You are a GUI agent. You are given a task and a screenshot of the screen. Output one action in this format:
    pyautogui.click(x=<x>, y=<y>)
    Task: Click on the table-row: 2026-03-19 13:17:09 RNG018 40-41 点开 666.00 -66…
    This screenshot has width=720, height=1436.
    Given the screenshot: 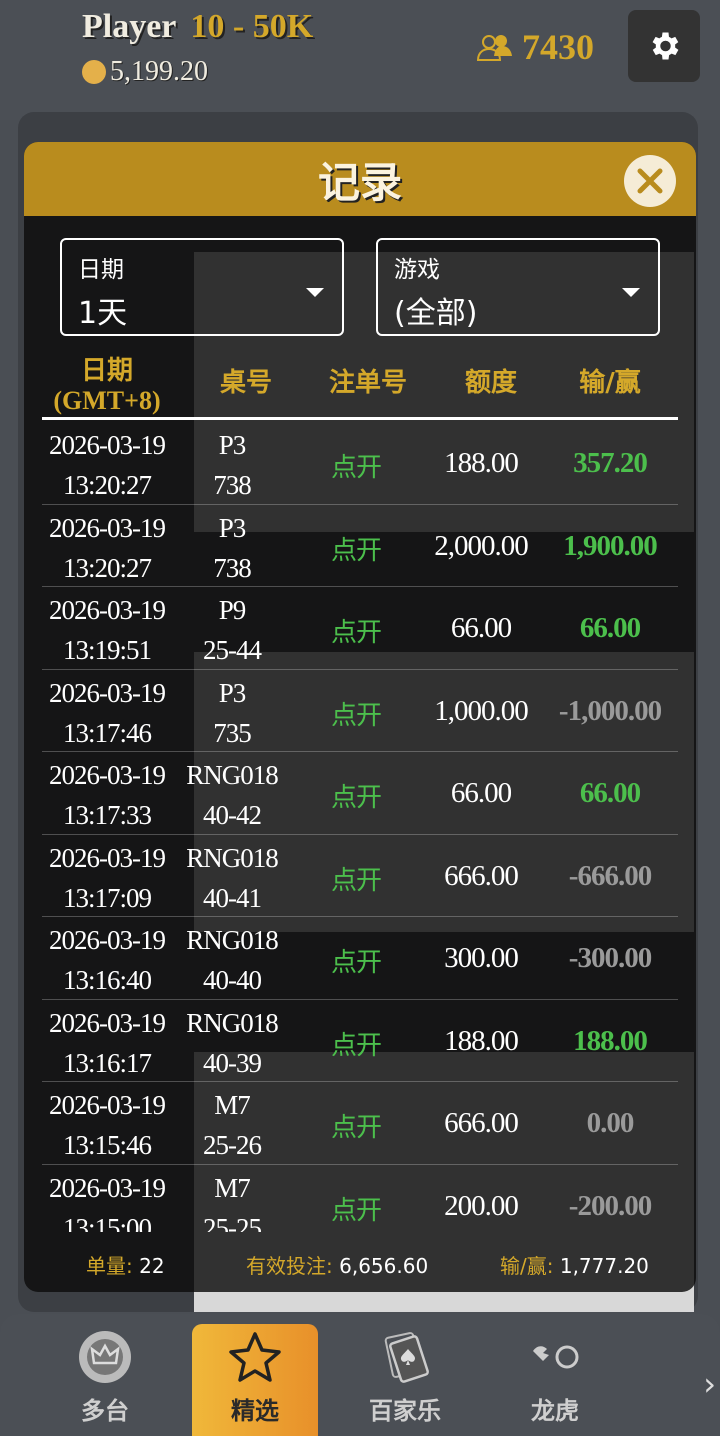 What is the action you would take?
    pyautogui.click(x=360, y=876)
    